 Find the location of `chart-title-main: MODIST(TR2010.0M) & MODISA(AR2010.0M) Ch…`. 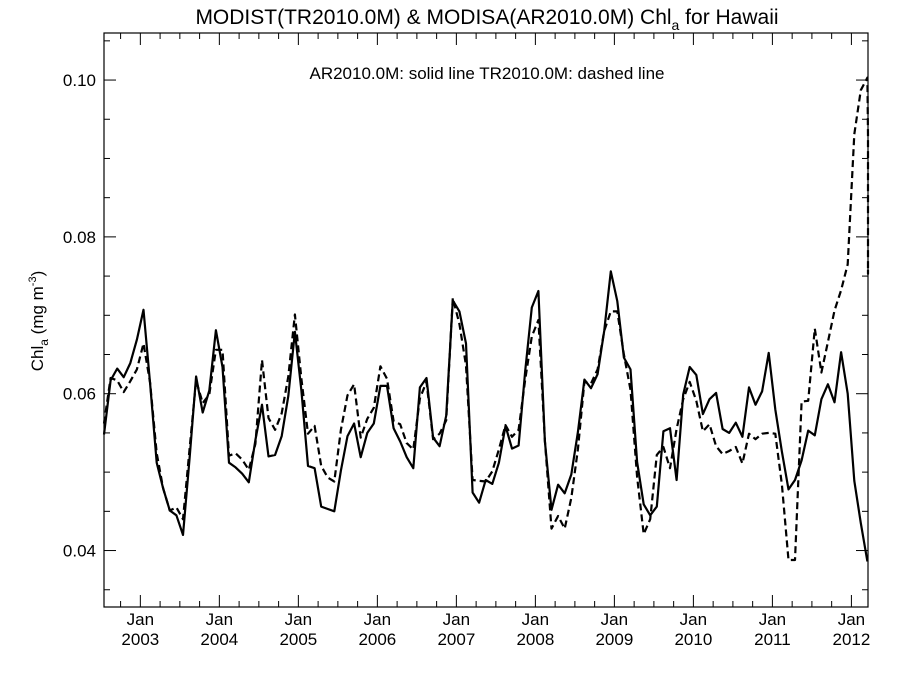

chart-title-main: MODIST(TR2010.0M) & MODISA(AR2010.0M) Ch… is located at coordinates (433, 17).